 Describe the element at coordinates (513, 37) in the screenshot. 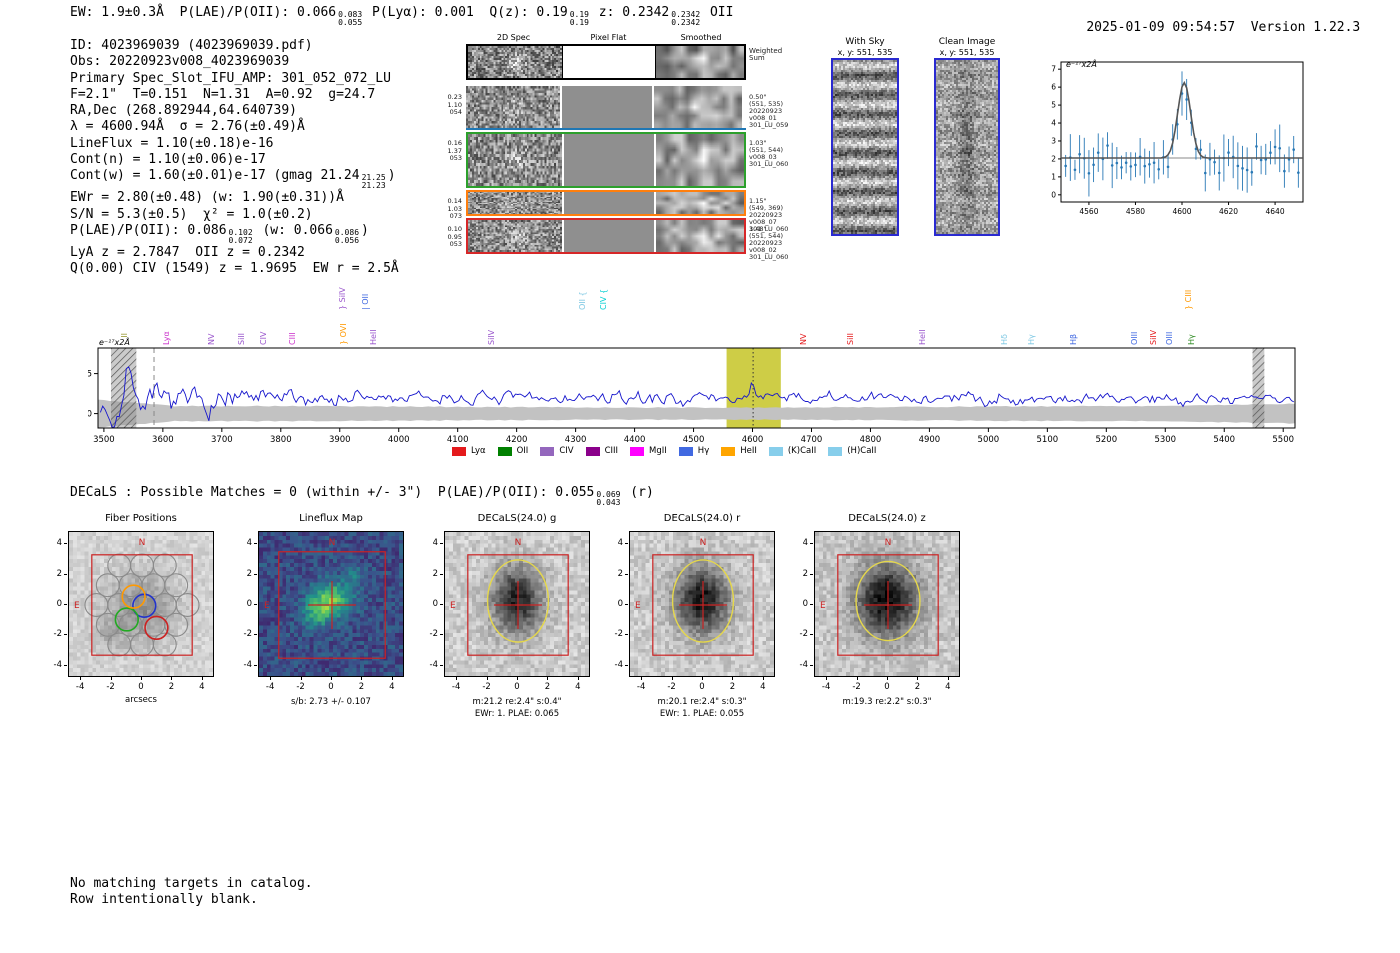

I see `col-header-2dspec: 2D Spec` at that location.